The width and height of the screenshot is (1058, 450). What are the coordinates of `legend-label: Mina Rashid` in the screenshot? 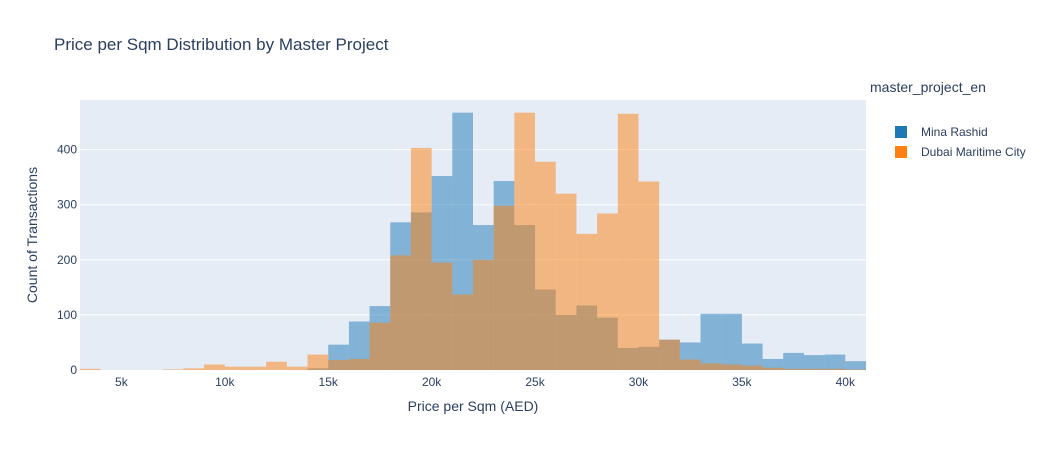 It's located at (954, 132).